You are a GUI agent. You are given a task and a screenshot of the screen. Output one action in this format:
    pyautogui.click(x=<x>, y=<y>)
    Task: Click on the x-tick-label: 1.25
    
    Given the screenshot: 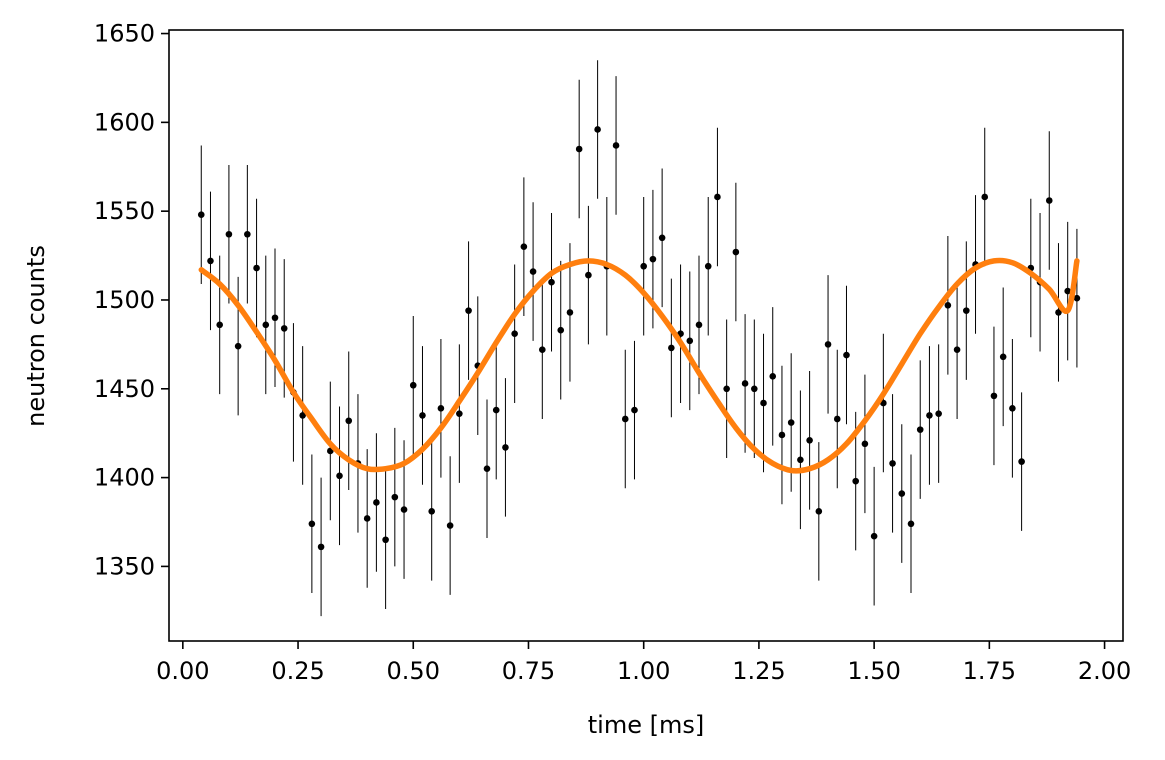 What is the action you would take?
    pyautogui.click(x=758, y=671)
    